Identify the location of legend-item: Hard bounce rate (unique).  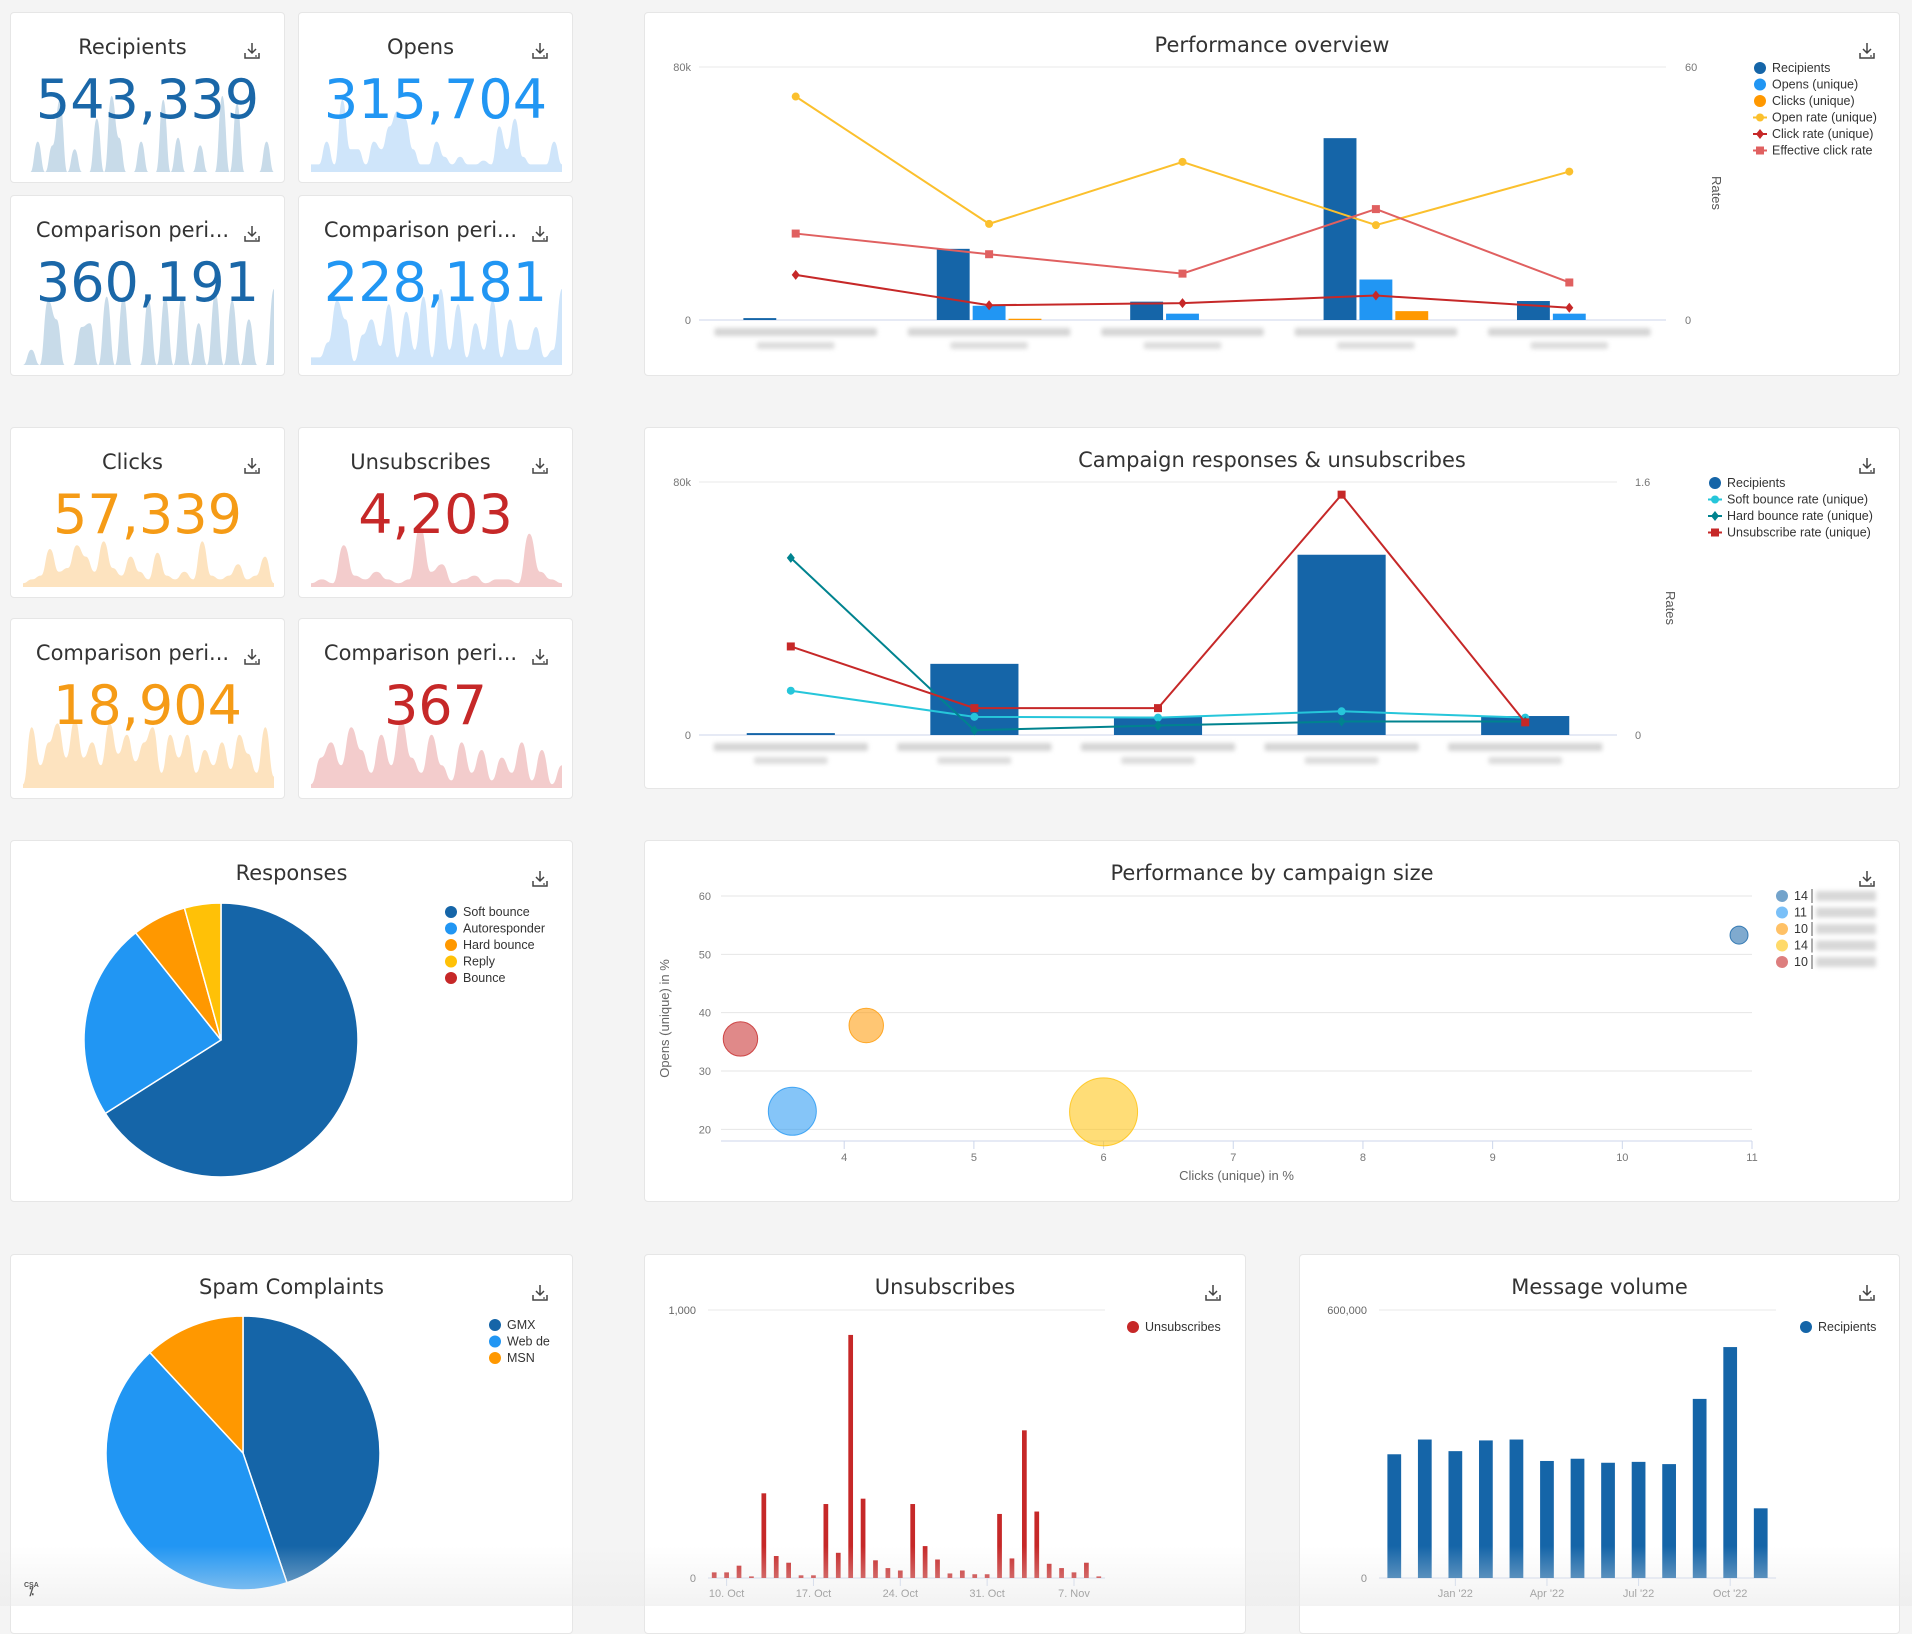
(1790, 516).